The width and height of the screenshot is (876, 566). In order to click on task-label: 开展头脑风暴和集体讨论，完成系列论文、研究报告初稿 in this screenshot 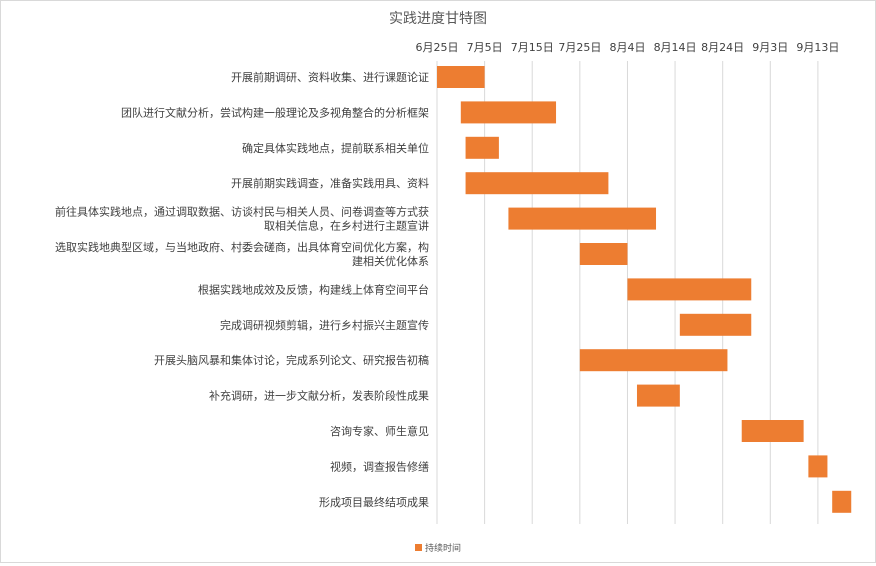, I will do `click(291, 360)`.